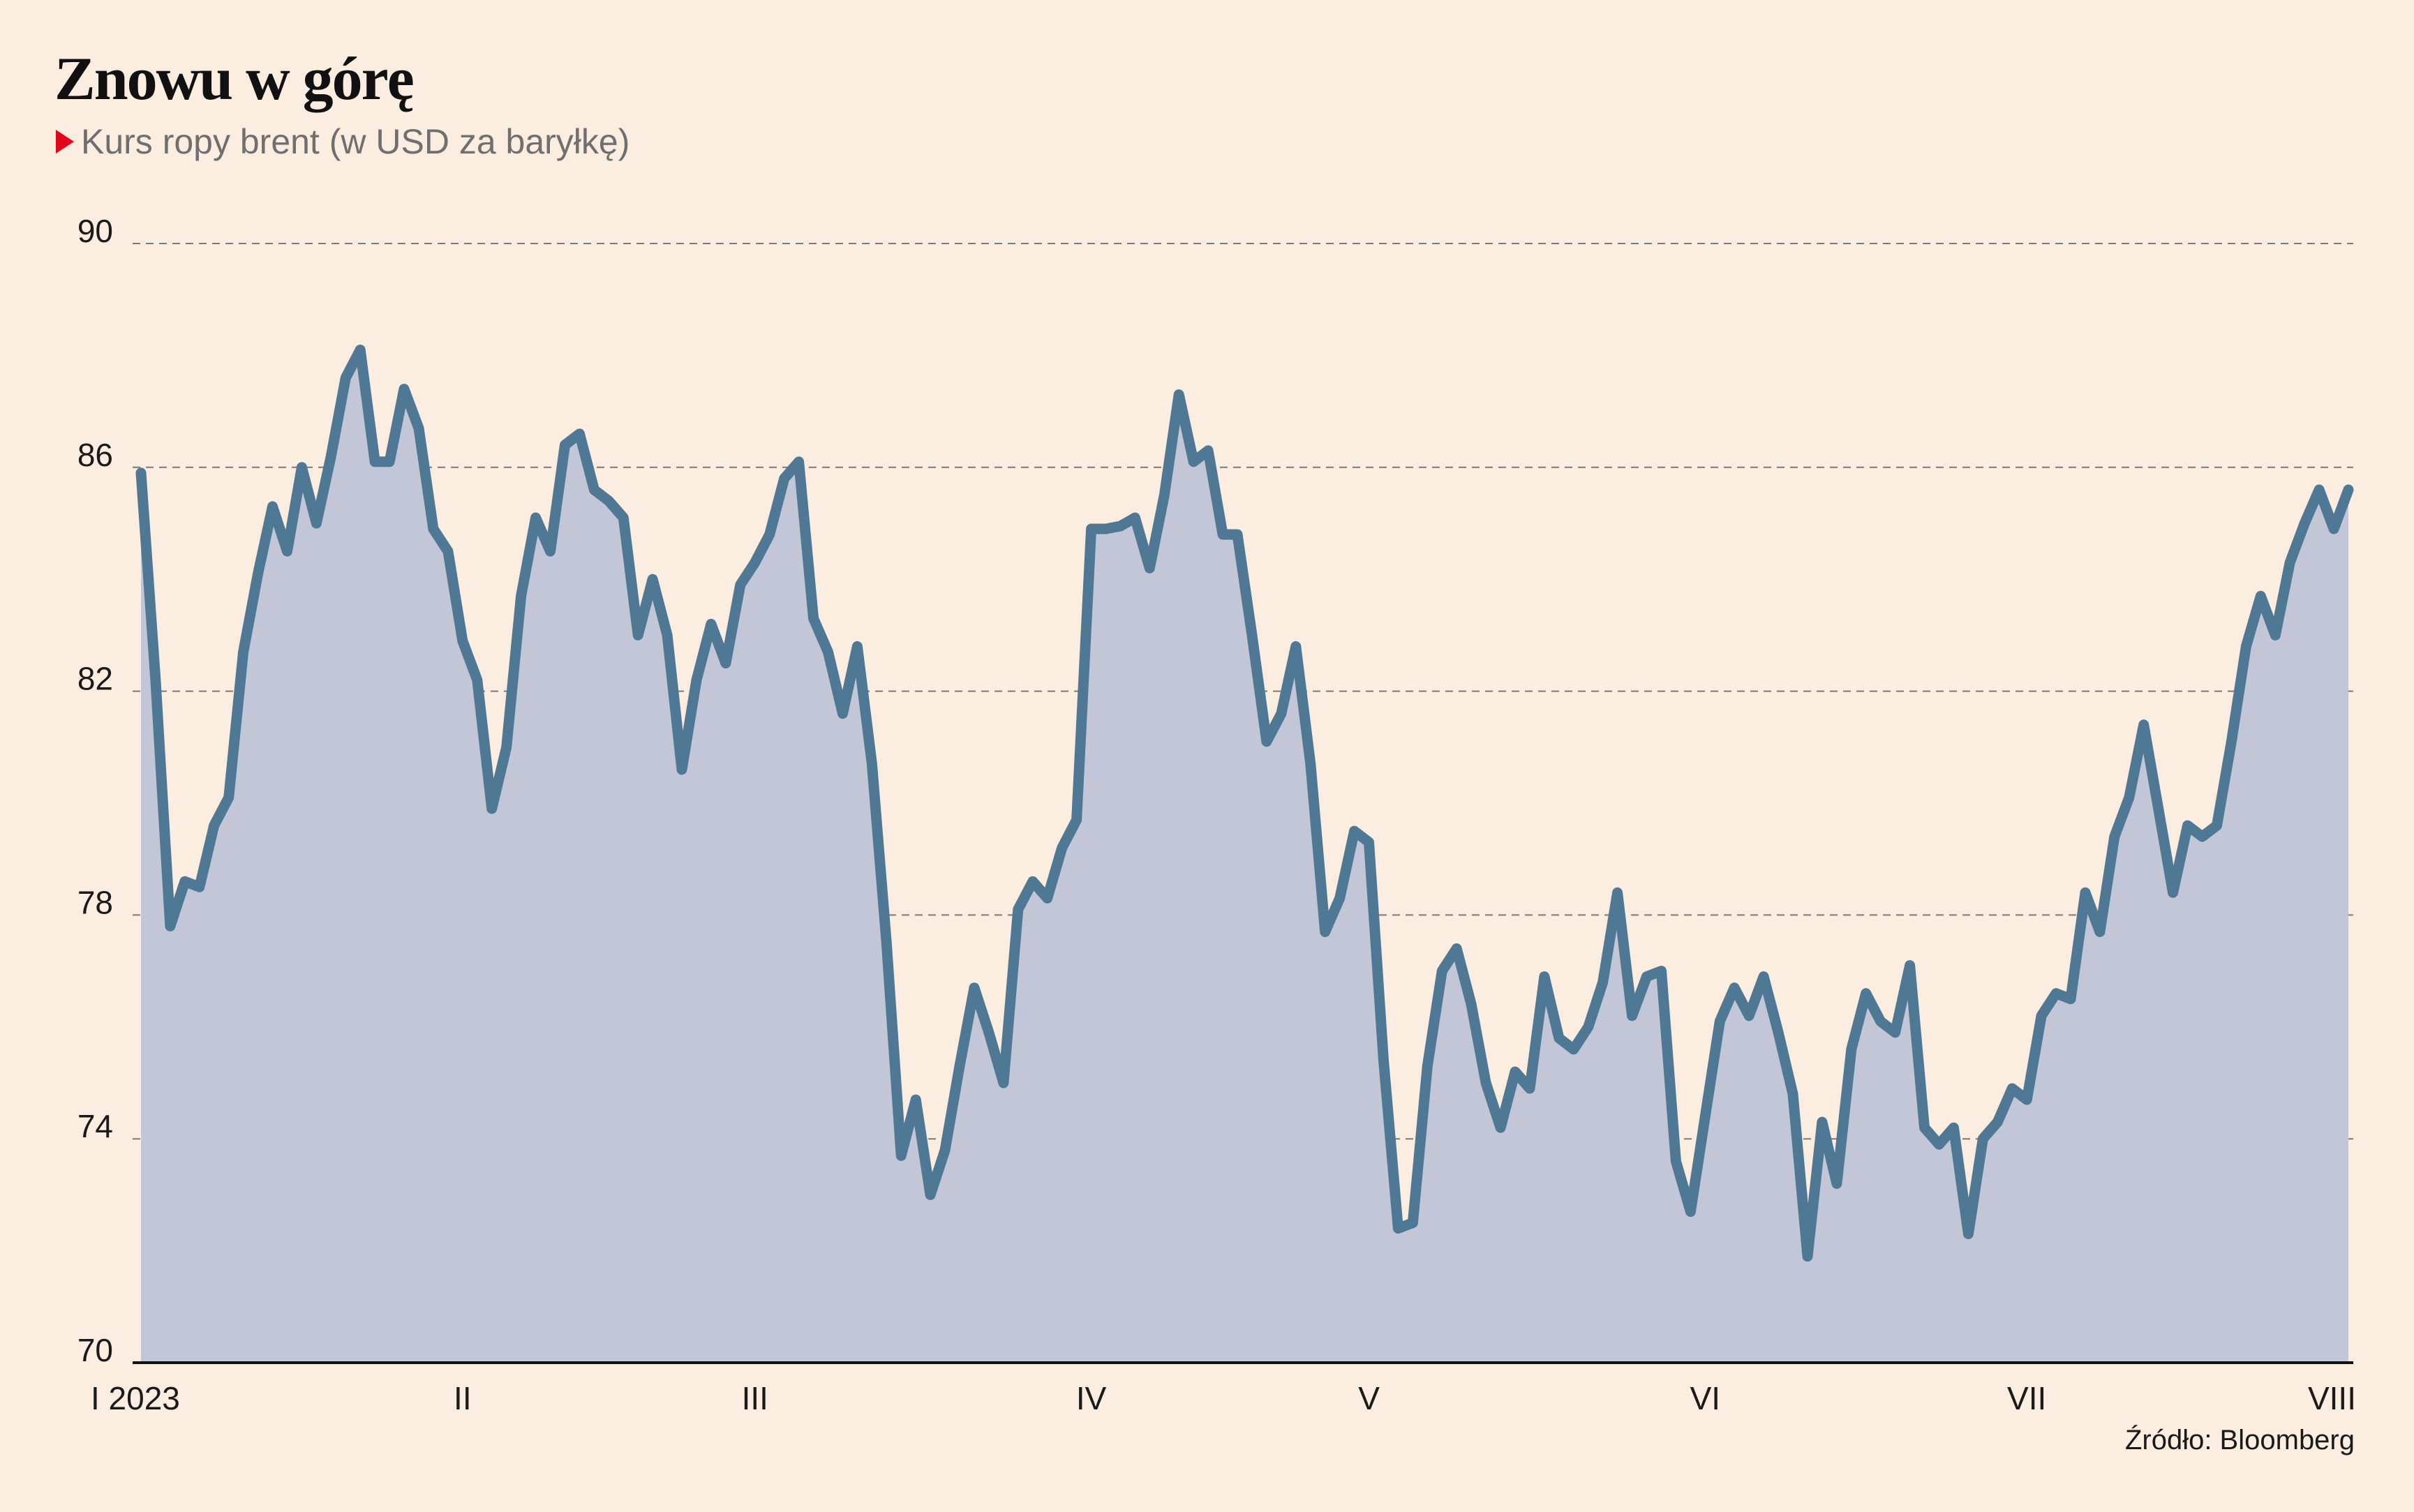 This screenshot has height=1512, width=2414. Describe the element at coordinates (343, 141) in the screenshot. I see `chart-subtitle: Kurs ropy brent (w USD za baryłkę)` at that location.